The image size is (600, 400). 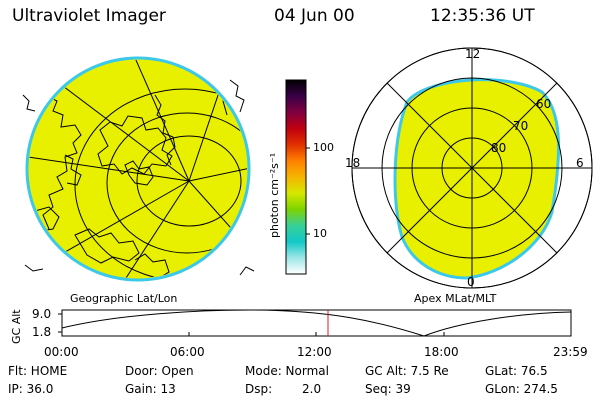 I want to click on status-mode: Mode: Normal, so click(x=287, y=371).